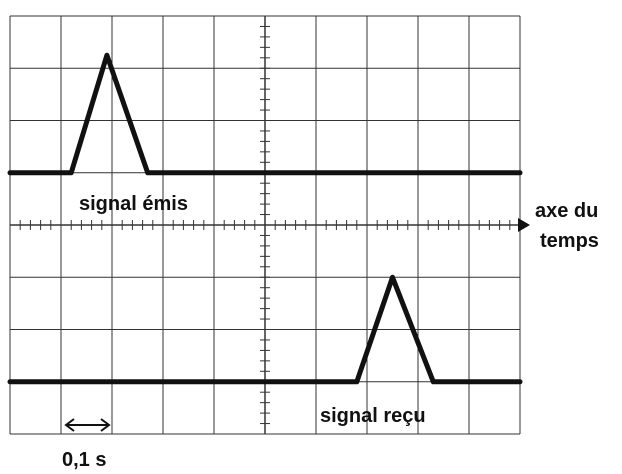  What do you see at coordinates (133, 204) in the screenshot?
I see `signal-emis-label: signal émis` at bounding box center [133, 204].